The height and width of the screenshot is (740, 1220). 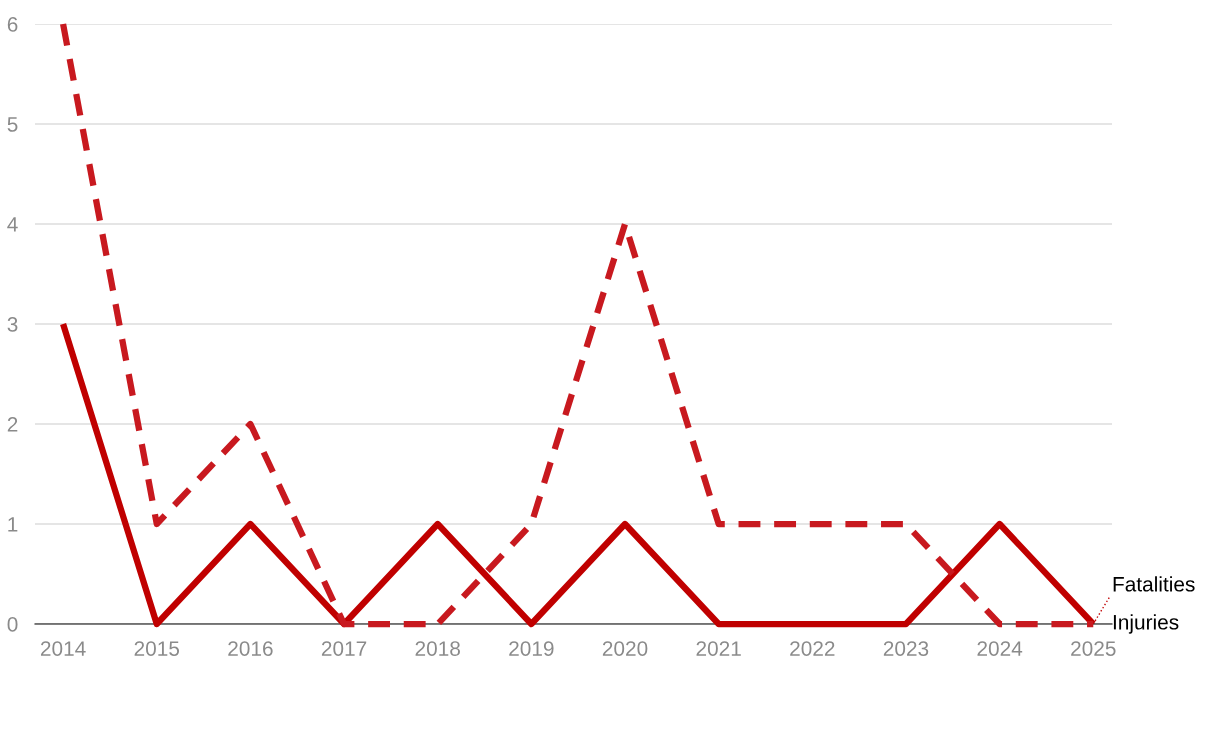 What do you see at coordinates (1146, 624) in the screenshot?
I see `series-label: Injuries` at bounding box center [1146, 624].